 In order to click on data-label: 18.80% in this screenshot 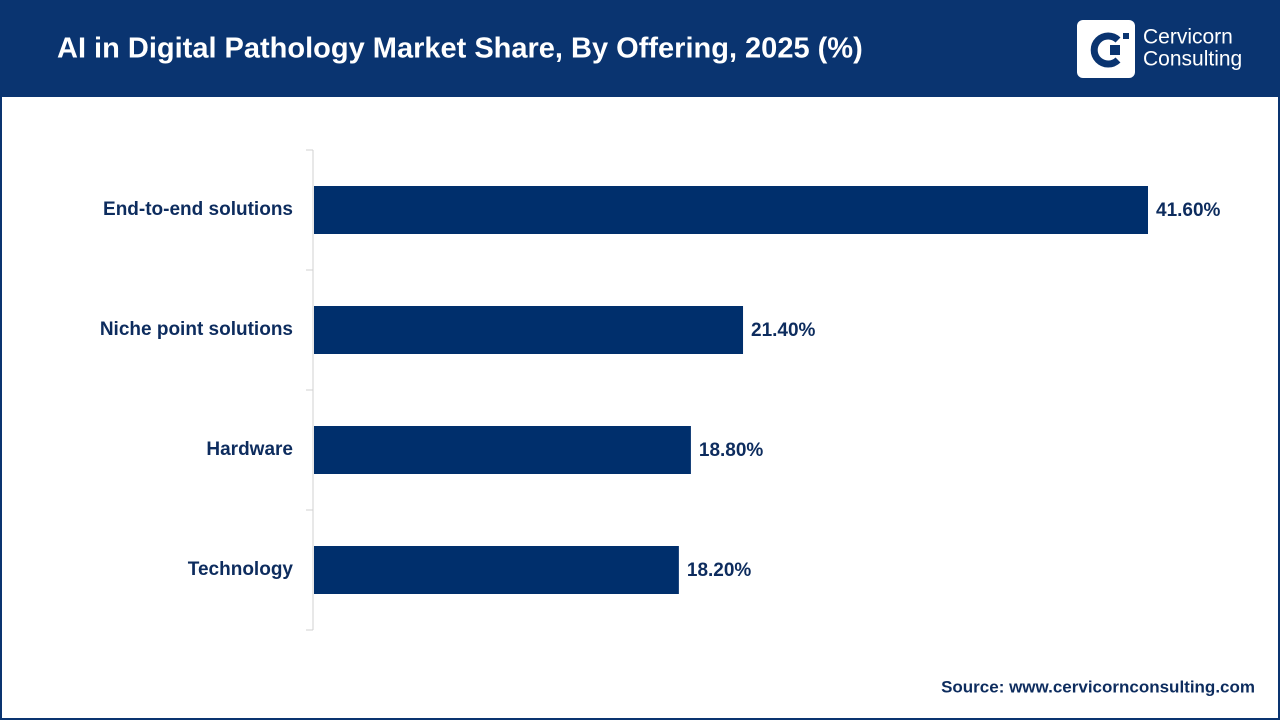, I will do `click(731, 450)`.